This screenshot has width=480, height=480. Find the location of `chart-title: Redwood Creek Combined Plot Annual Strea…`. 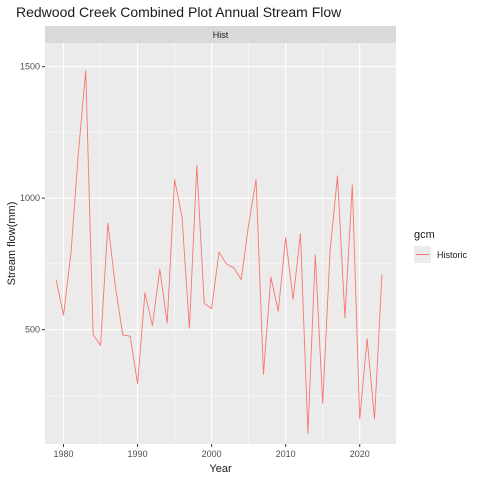

chart-title: Redwood Creek Combined Plot Annual Strea… is located at coordinates (179, 12).